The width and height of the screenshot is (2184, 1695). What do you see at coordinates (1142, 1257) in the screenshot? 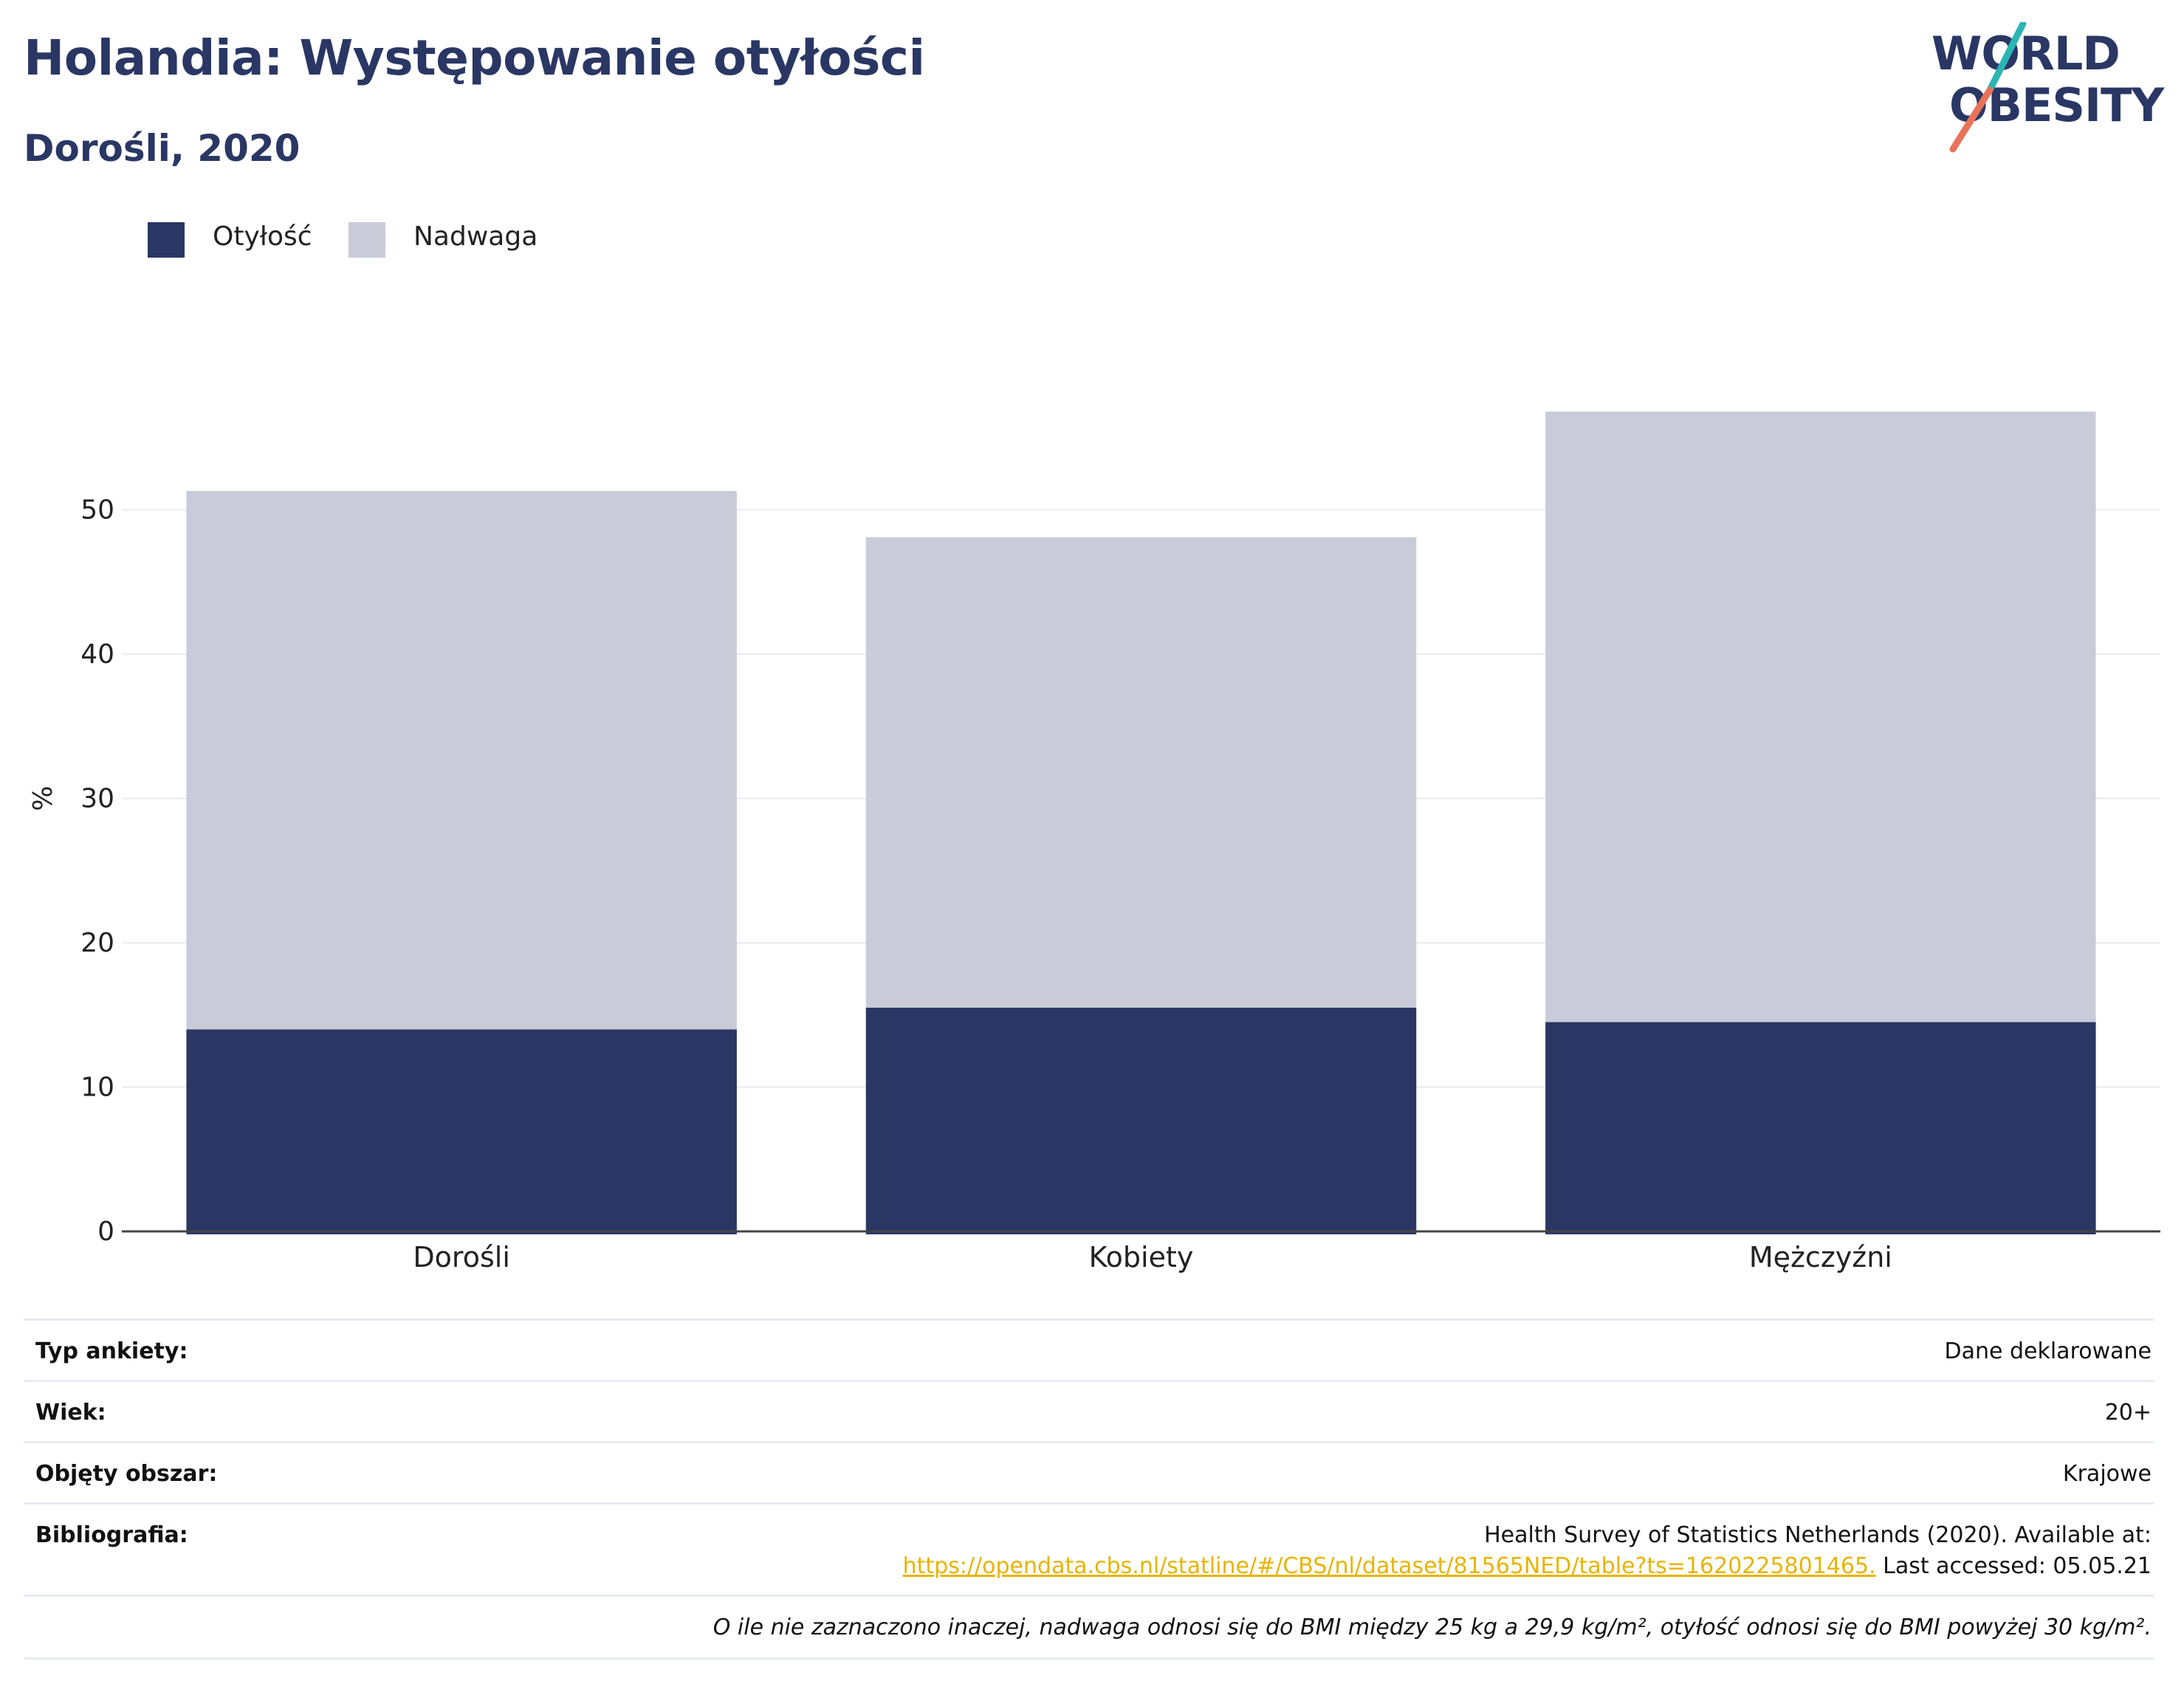
I see `x-tick-label: Kobiety` at bounding box center [1142, 1257].